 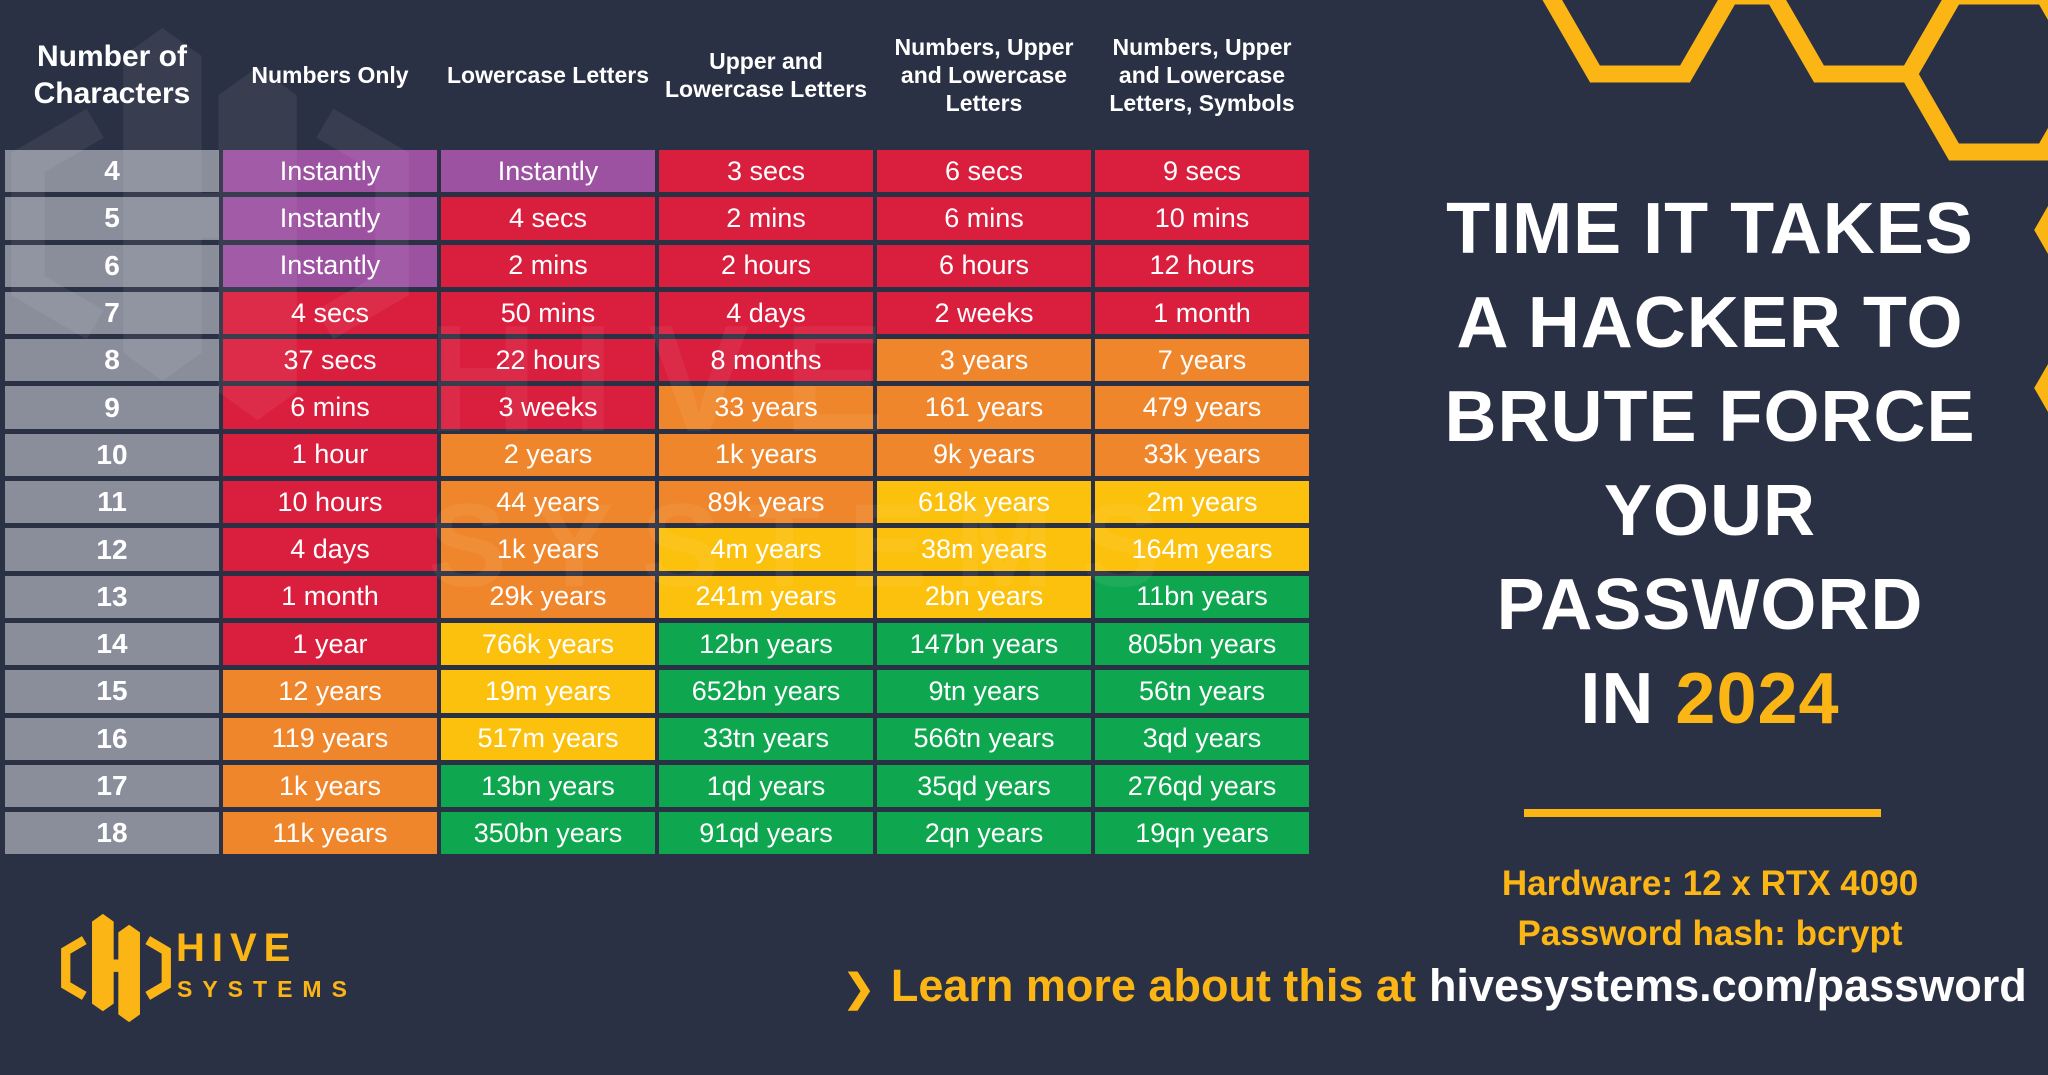 What do you see at coordinates (984, 549) in the screenshot?
I see `time-cell: 38m years` at bounding box center [984, 549].